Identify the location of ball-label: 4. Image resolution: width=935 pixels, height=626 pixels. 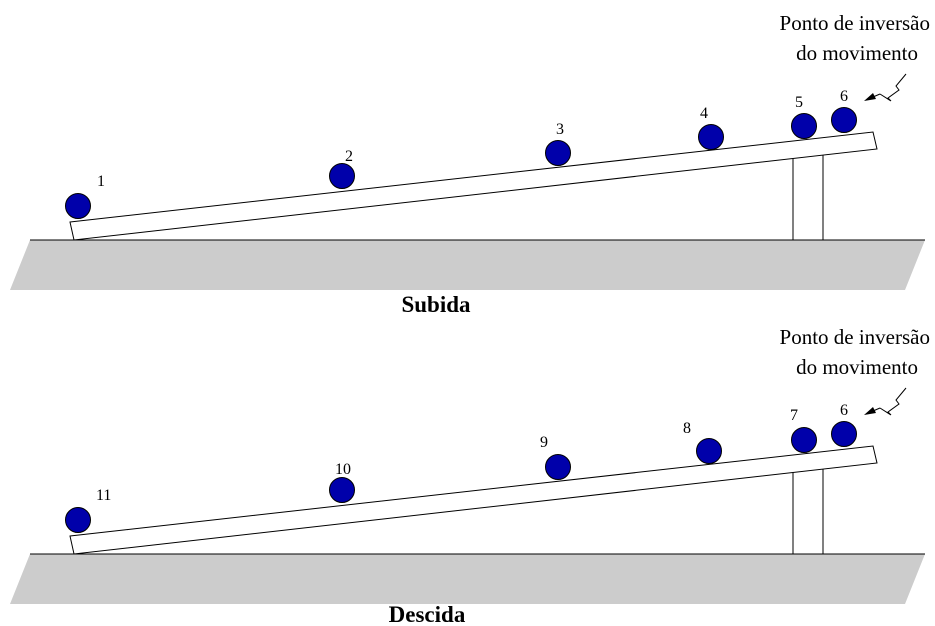
(704, 113).